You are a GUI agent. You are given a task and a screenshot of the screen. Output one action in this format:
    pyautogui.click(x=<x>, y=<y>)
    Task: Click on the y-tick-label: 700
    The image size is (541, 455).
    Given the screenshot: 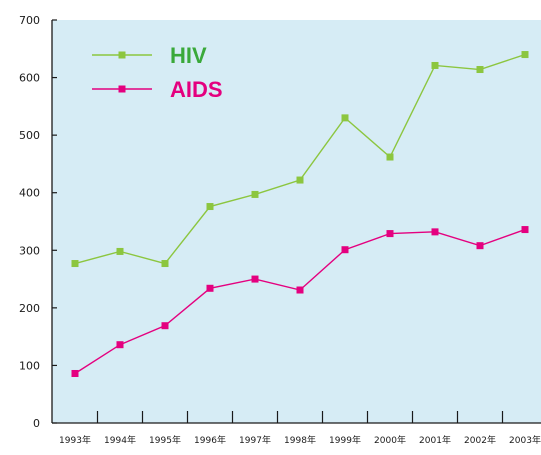 What is the action you would take?
    pyautogui.click(x=29, y=20)
    